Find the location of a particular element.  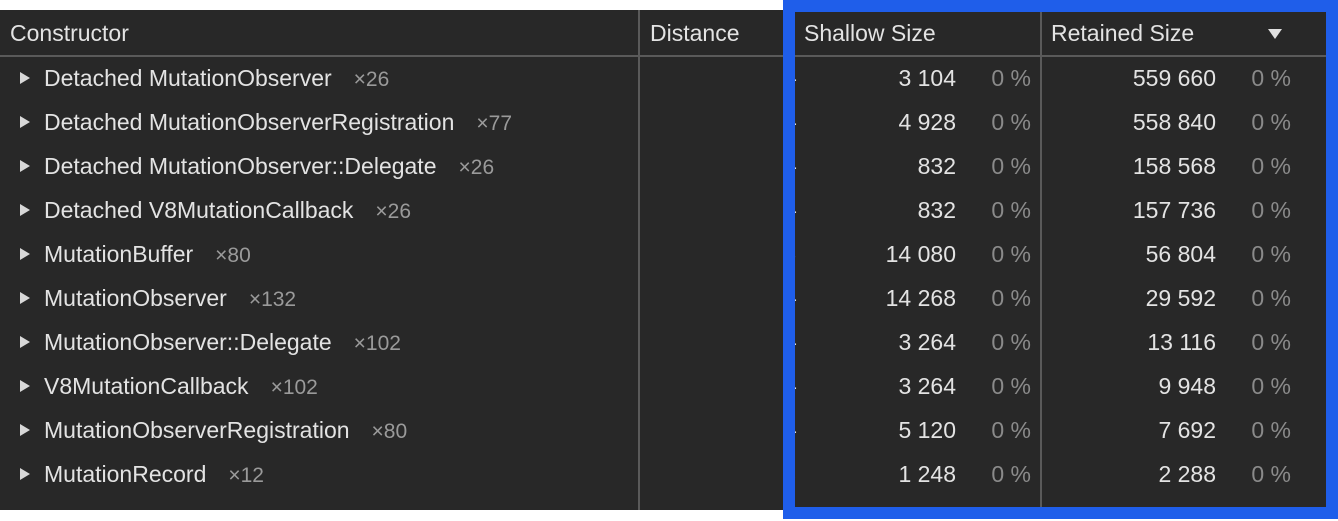

constructor-cell: MutationObserver::Delegate ×102 is located at coordinates (222, 342).